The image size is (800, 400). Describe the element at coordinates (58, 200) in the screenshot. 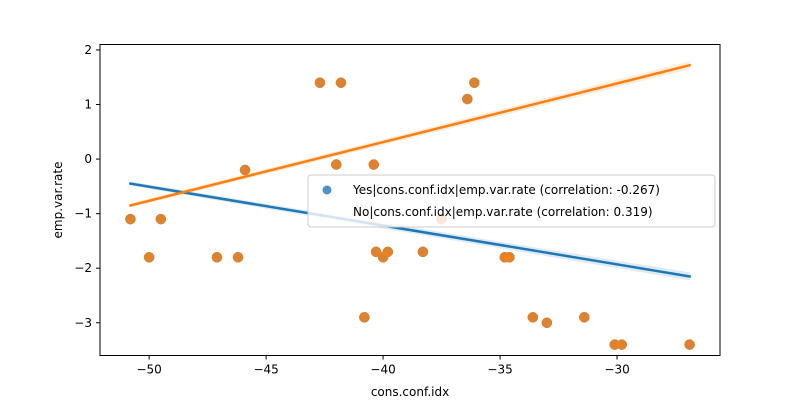

I see `y-axis-title: emp.var.rate` at that location.